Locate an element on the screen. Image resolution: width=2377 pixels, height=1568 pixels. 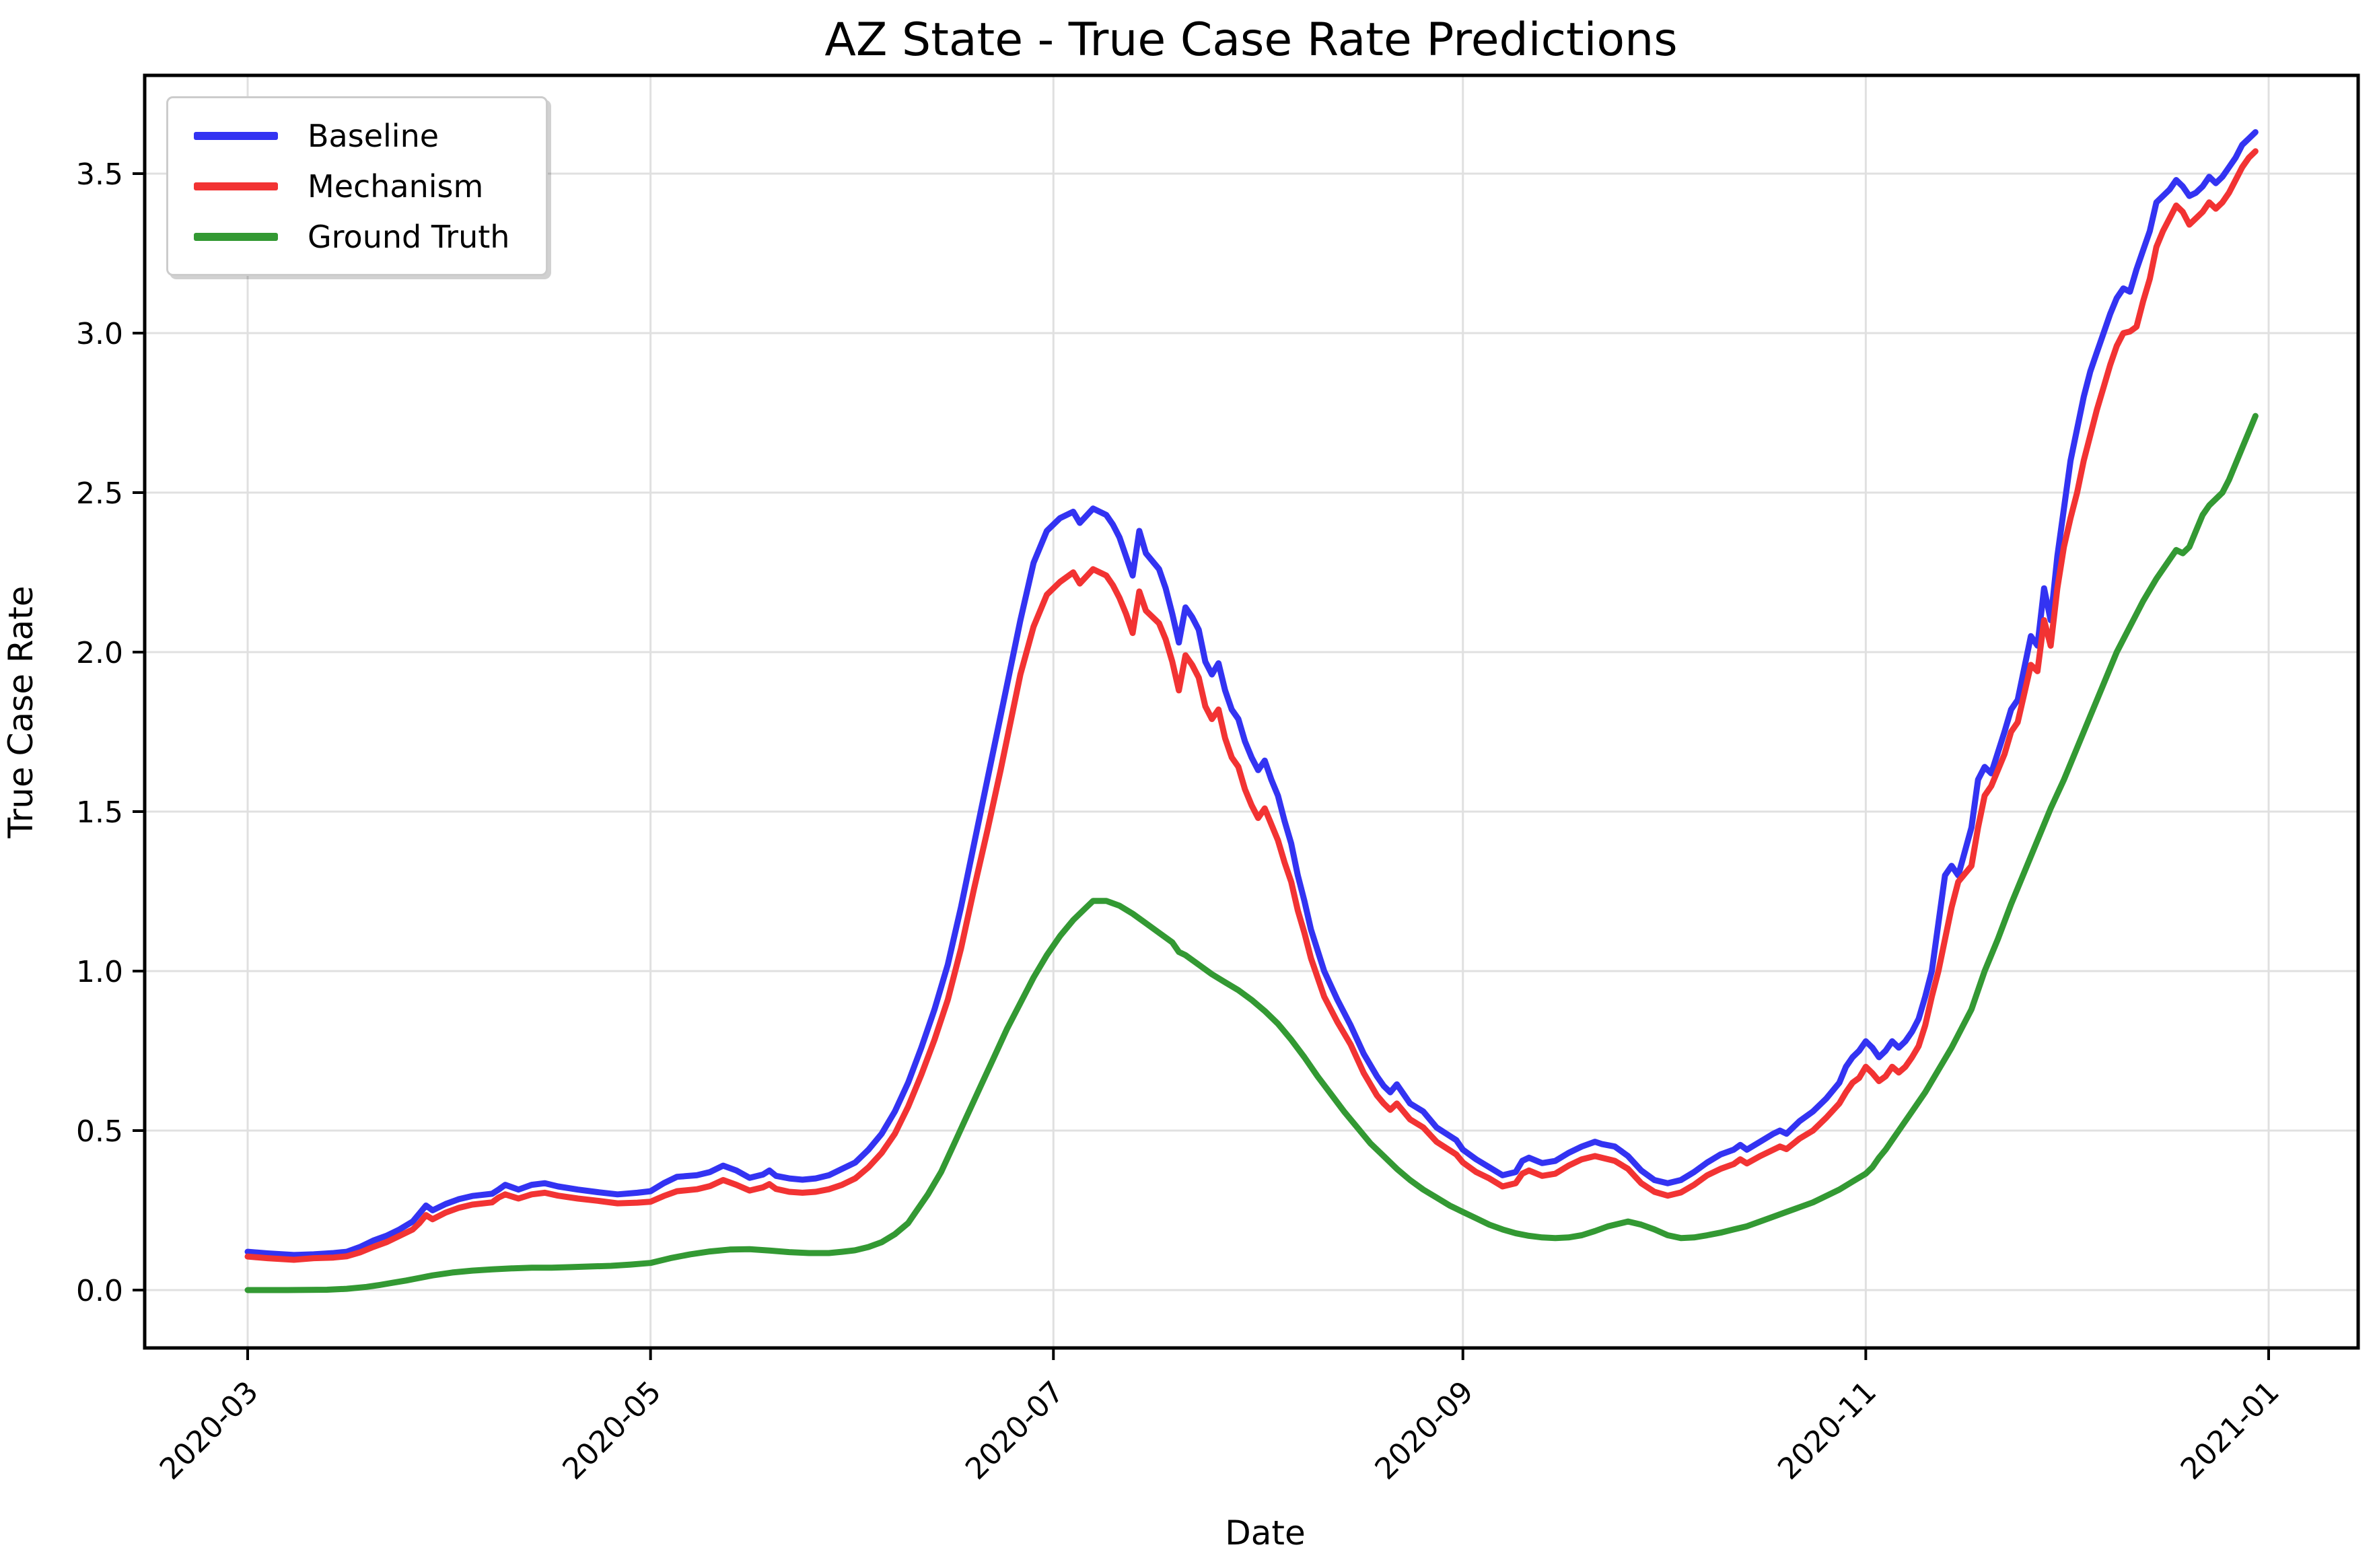
x-tick-label: 2021-01 is located at coordinates (2230, 1431).